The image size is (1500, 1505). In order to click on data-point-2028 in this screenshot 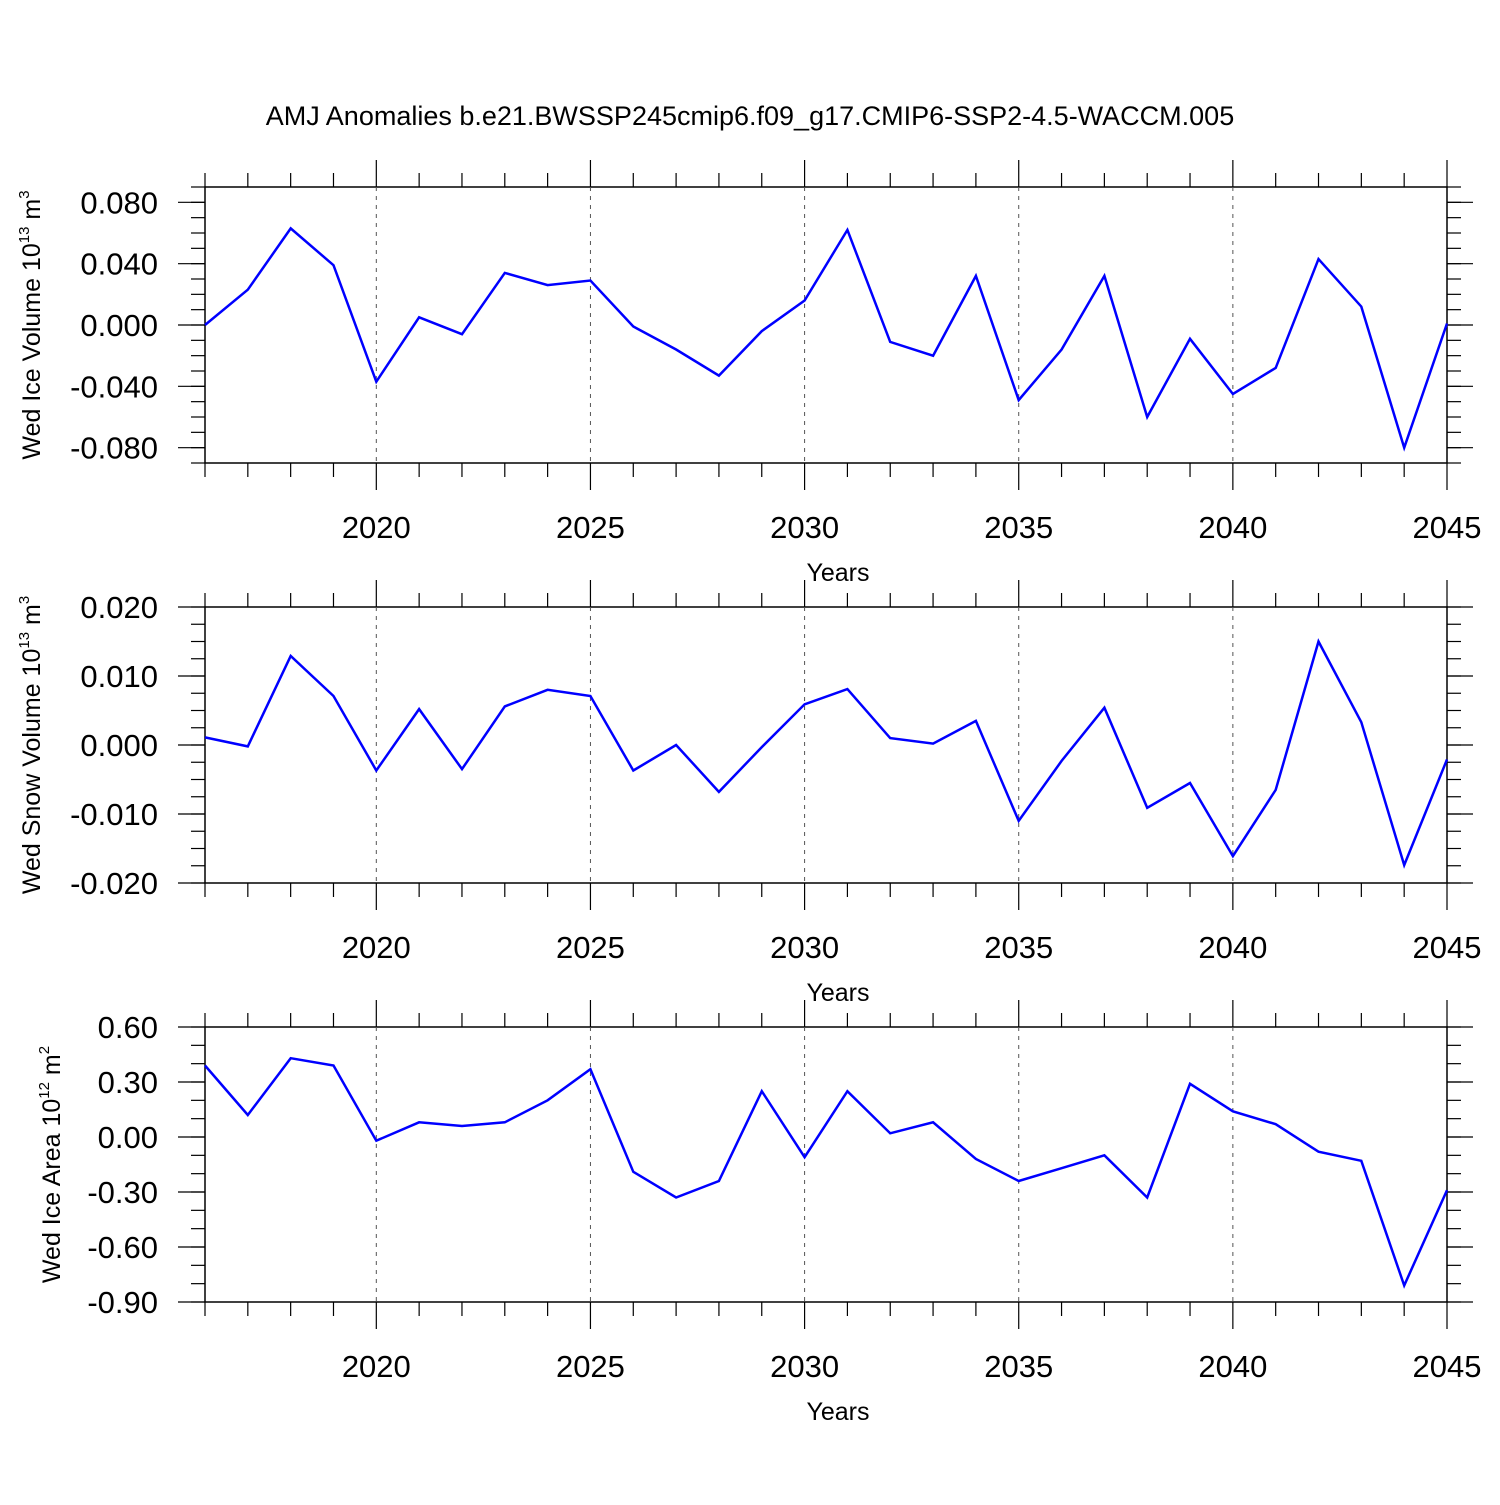, I will do `click(719, 376)`.